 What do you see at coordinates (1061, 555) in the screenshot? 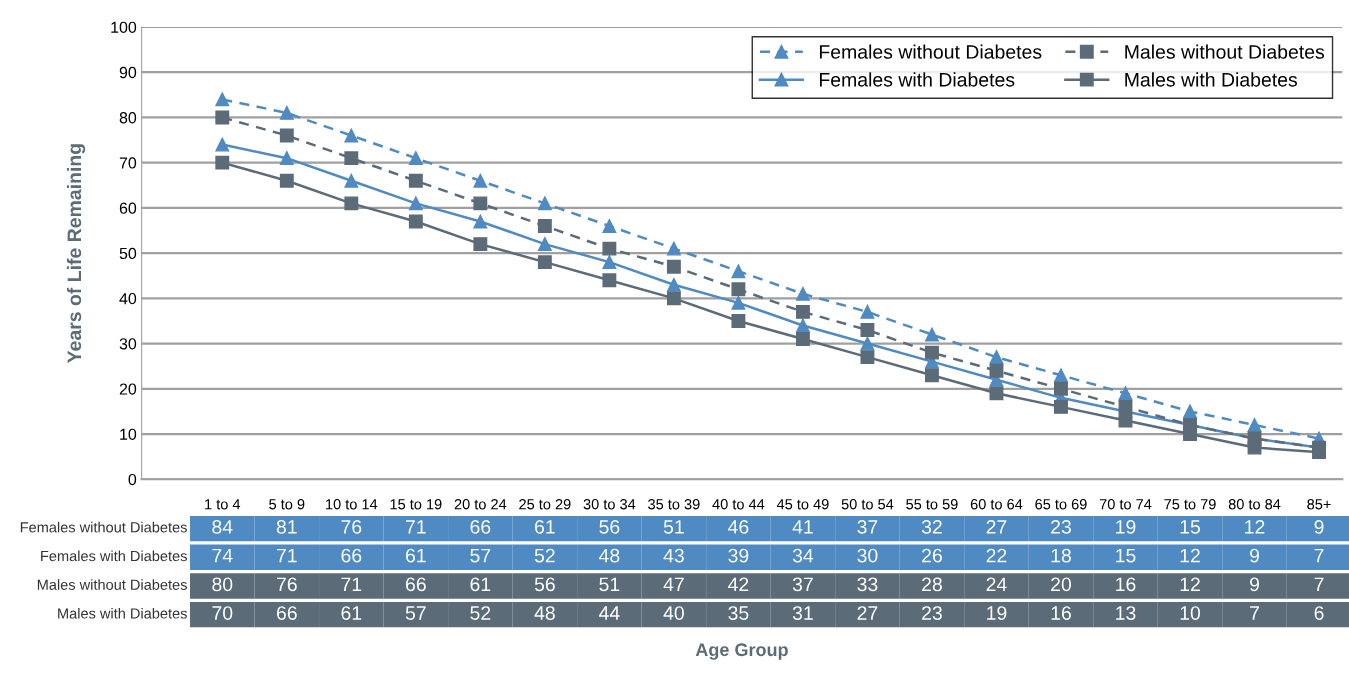
I see `data-label: 18` at bounding box center [1061, 555].